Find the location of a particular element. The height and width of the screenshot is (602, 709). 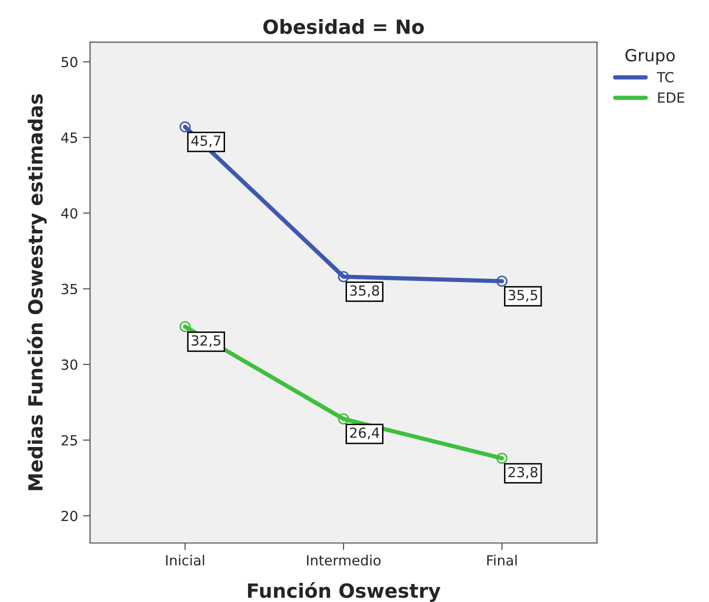

y-tick-label: 25 is located at coordinates (70, 440).